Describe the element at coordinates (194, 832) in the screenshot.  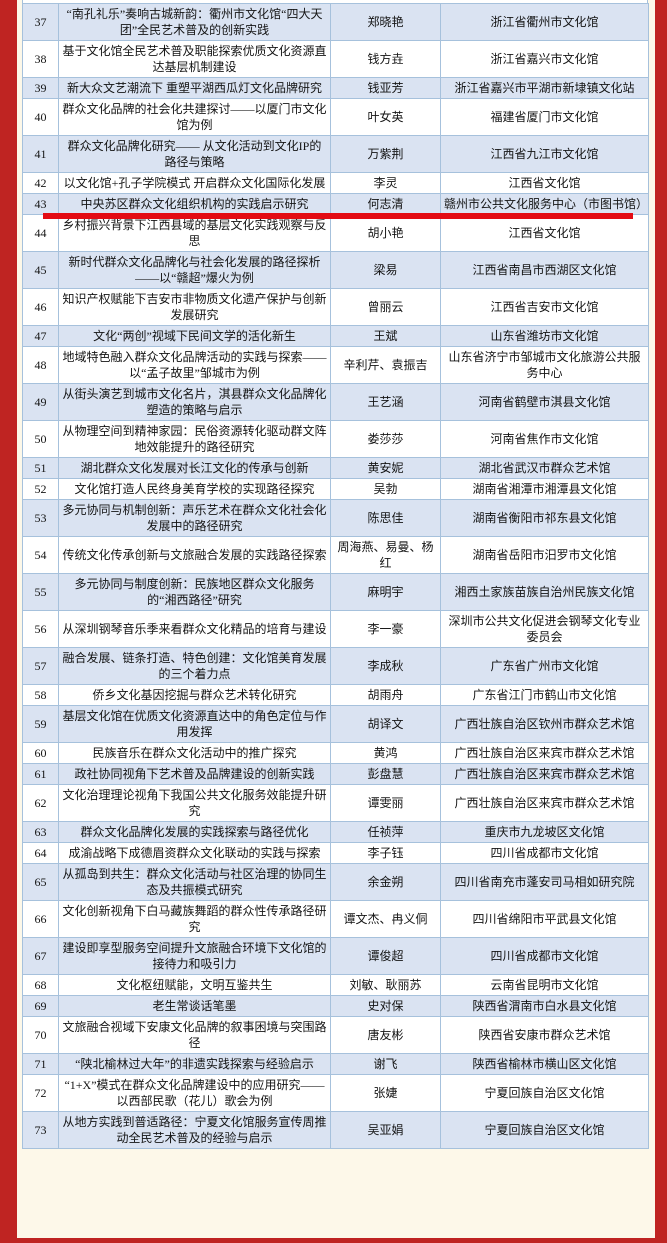
I see `paper-title: 群众文化品牌化发展的实践探索与路径优化` at that location.